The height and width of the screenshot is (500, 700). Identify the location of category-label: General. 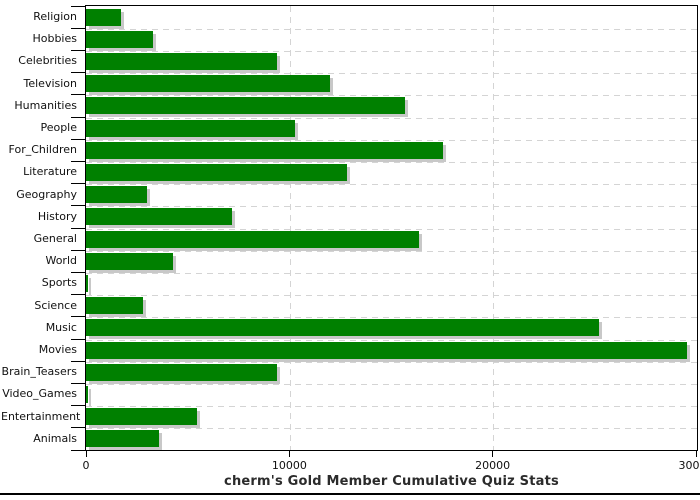
(55, 238).